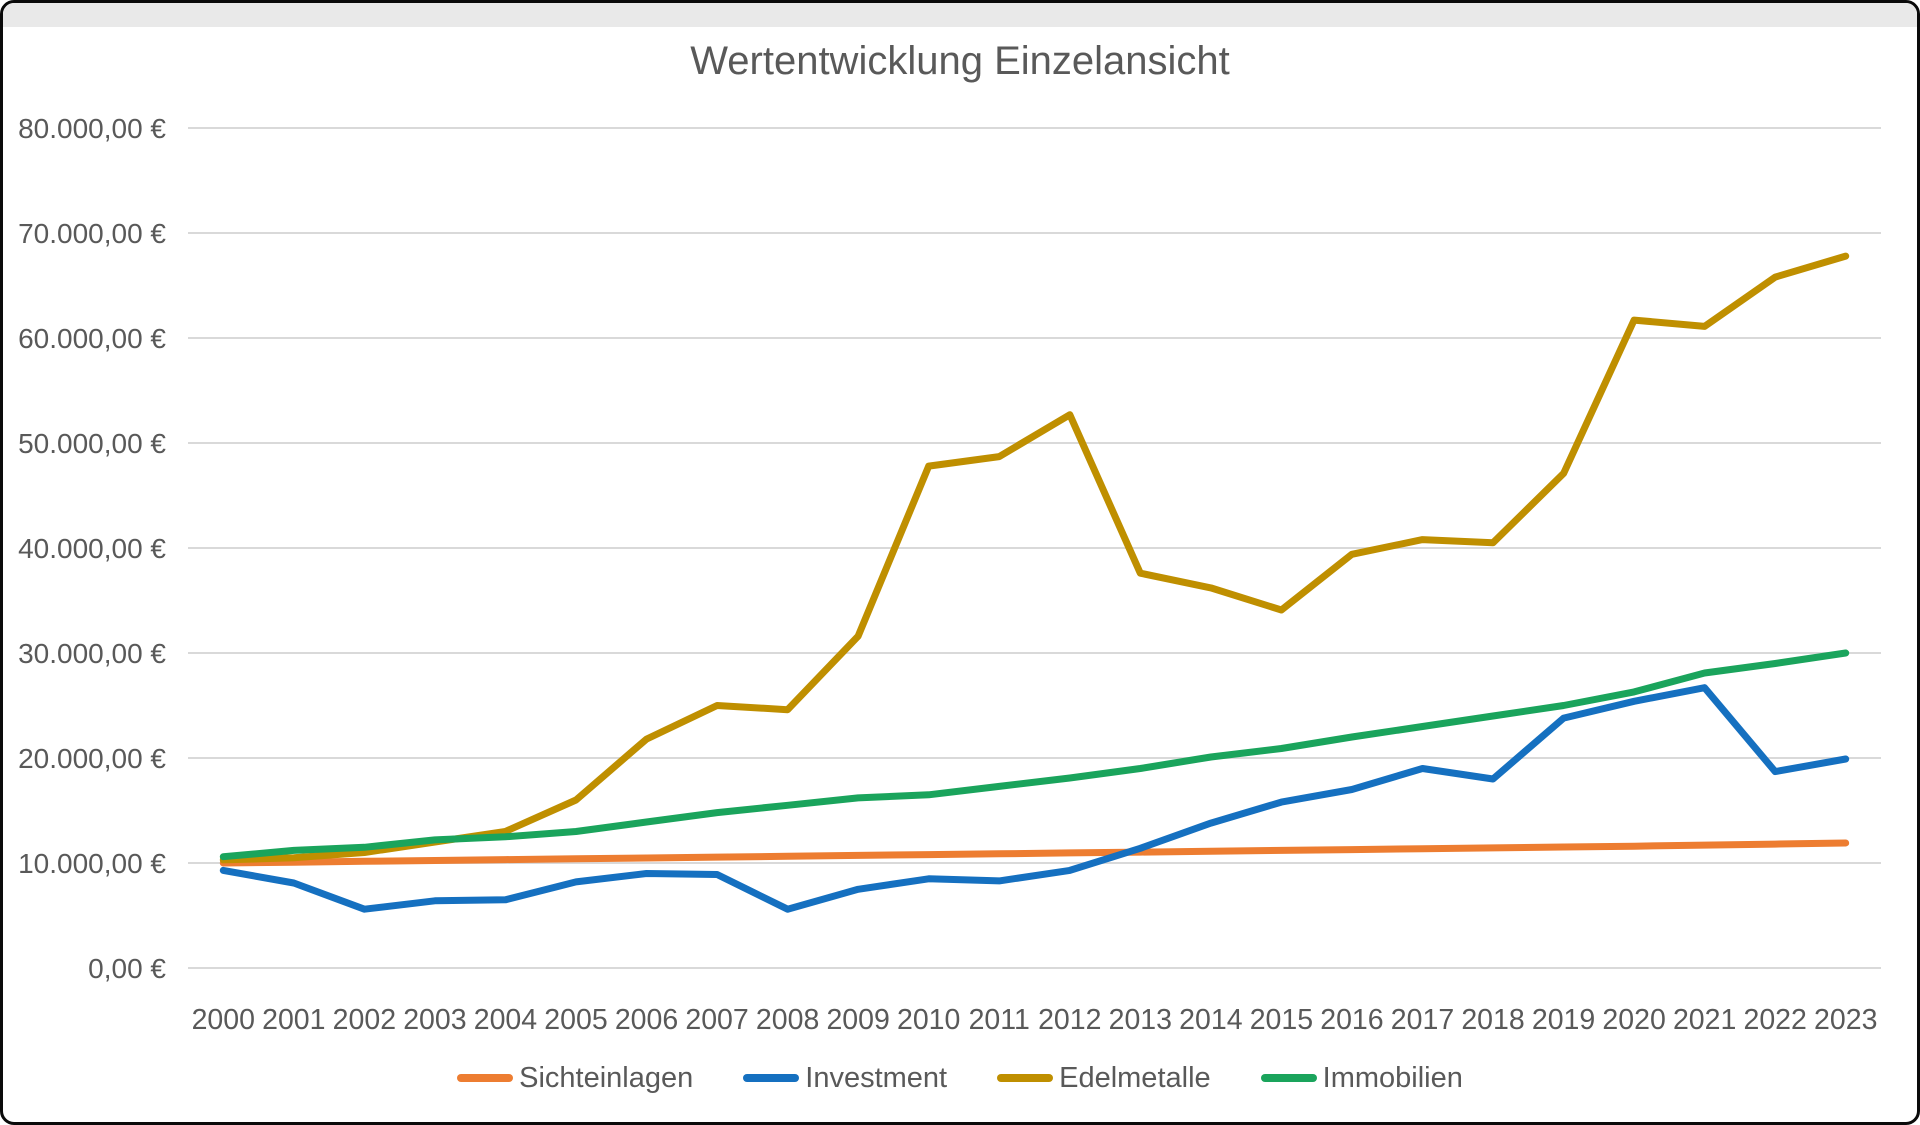  I want to click on y-axis-tick-label: 70.000,00 €, so click(92, 233).